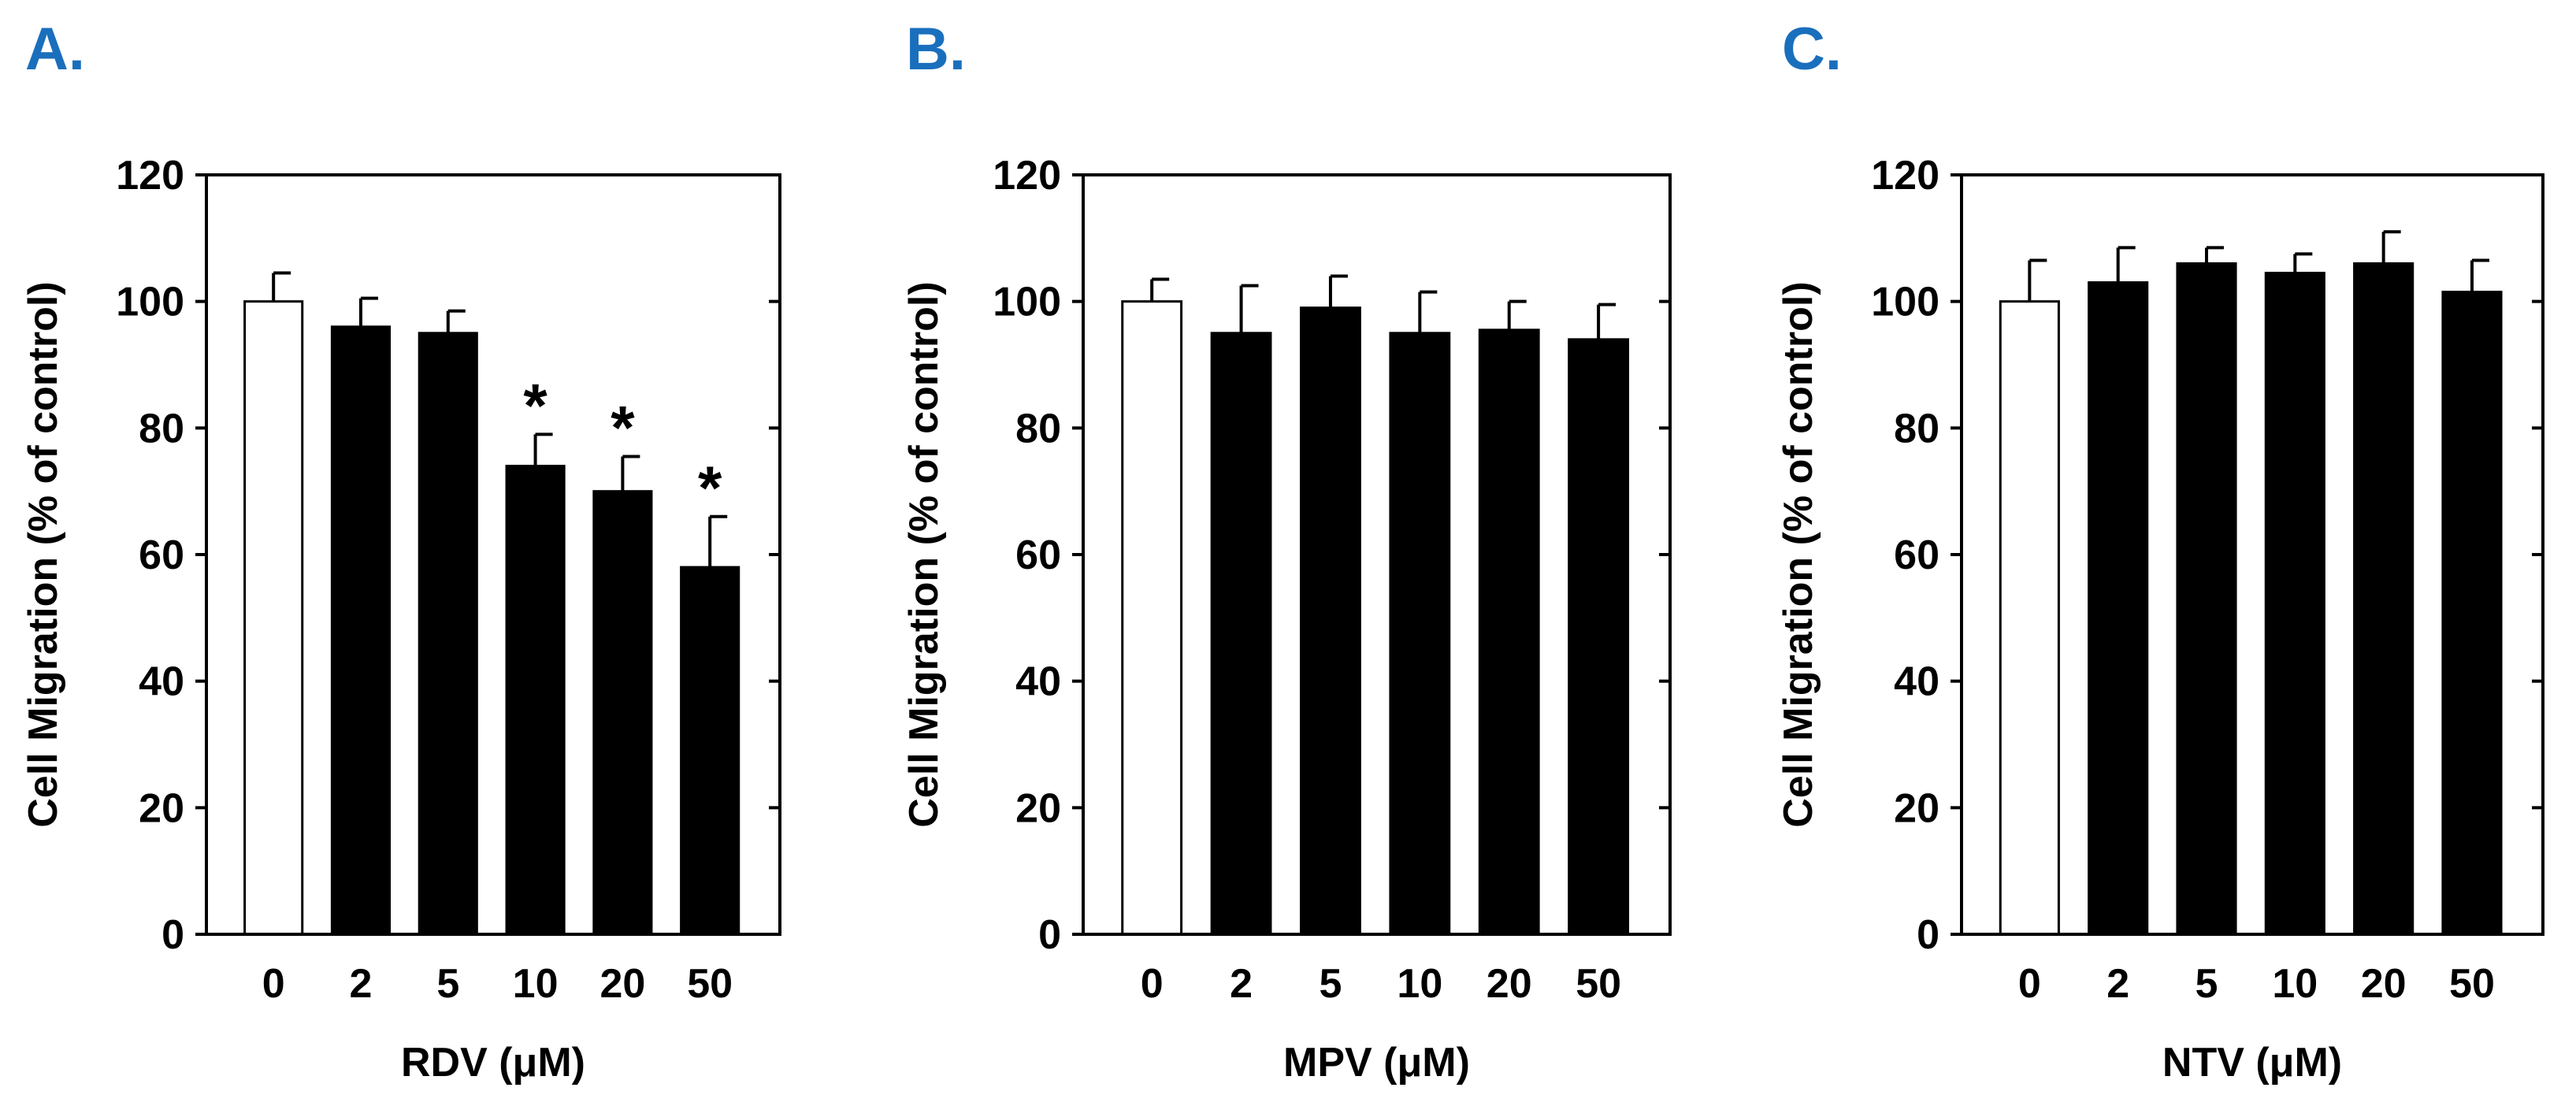 The width and height of the screenshot is (2576, 1106). I want to click on x-axis-title: MPV (μM), so click(1376, 1063).